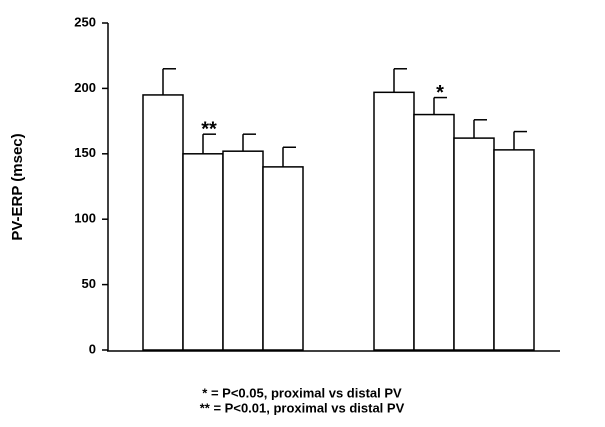 The image size is (605, 427). What do you see at coordinates (85, 218) in the screenshot?
I see `y-tick-label: 100` at bounding box center [85, 218].